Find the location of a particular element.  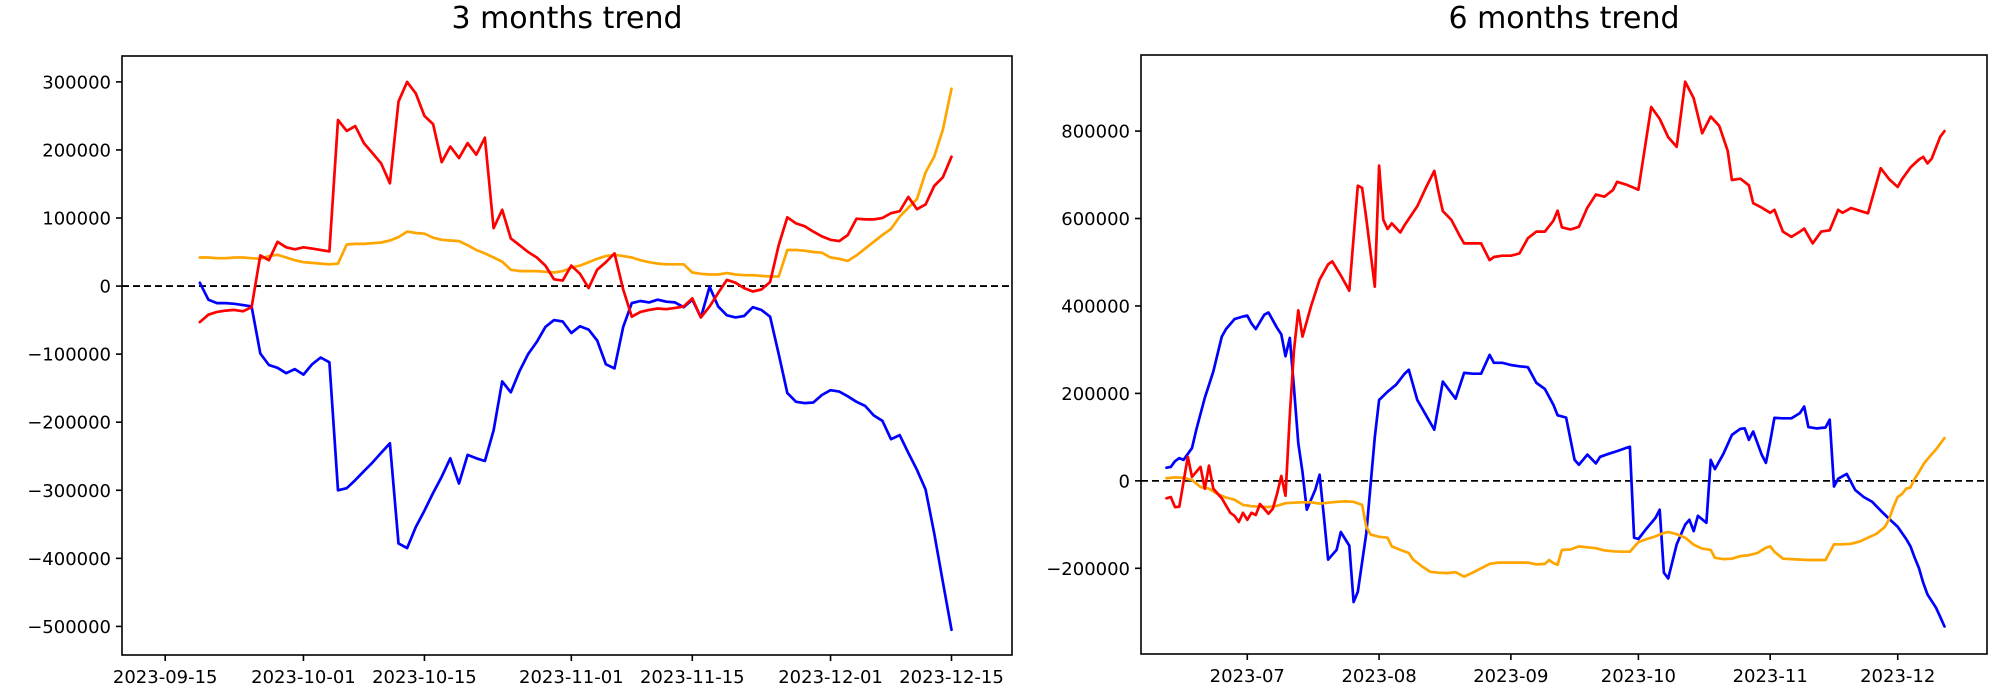

y-tick-label: 400000 is located at coordinates (1095, 306).